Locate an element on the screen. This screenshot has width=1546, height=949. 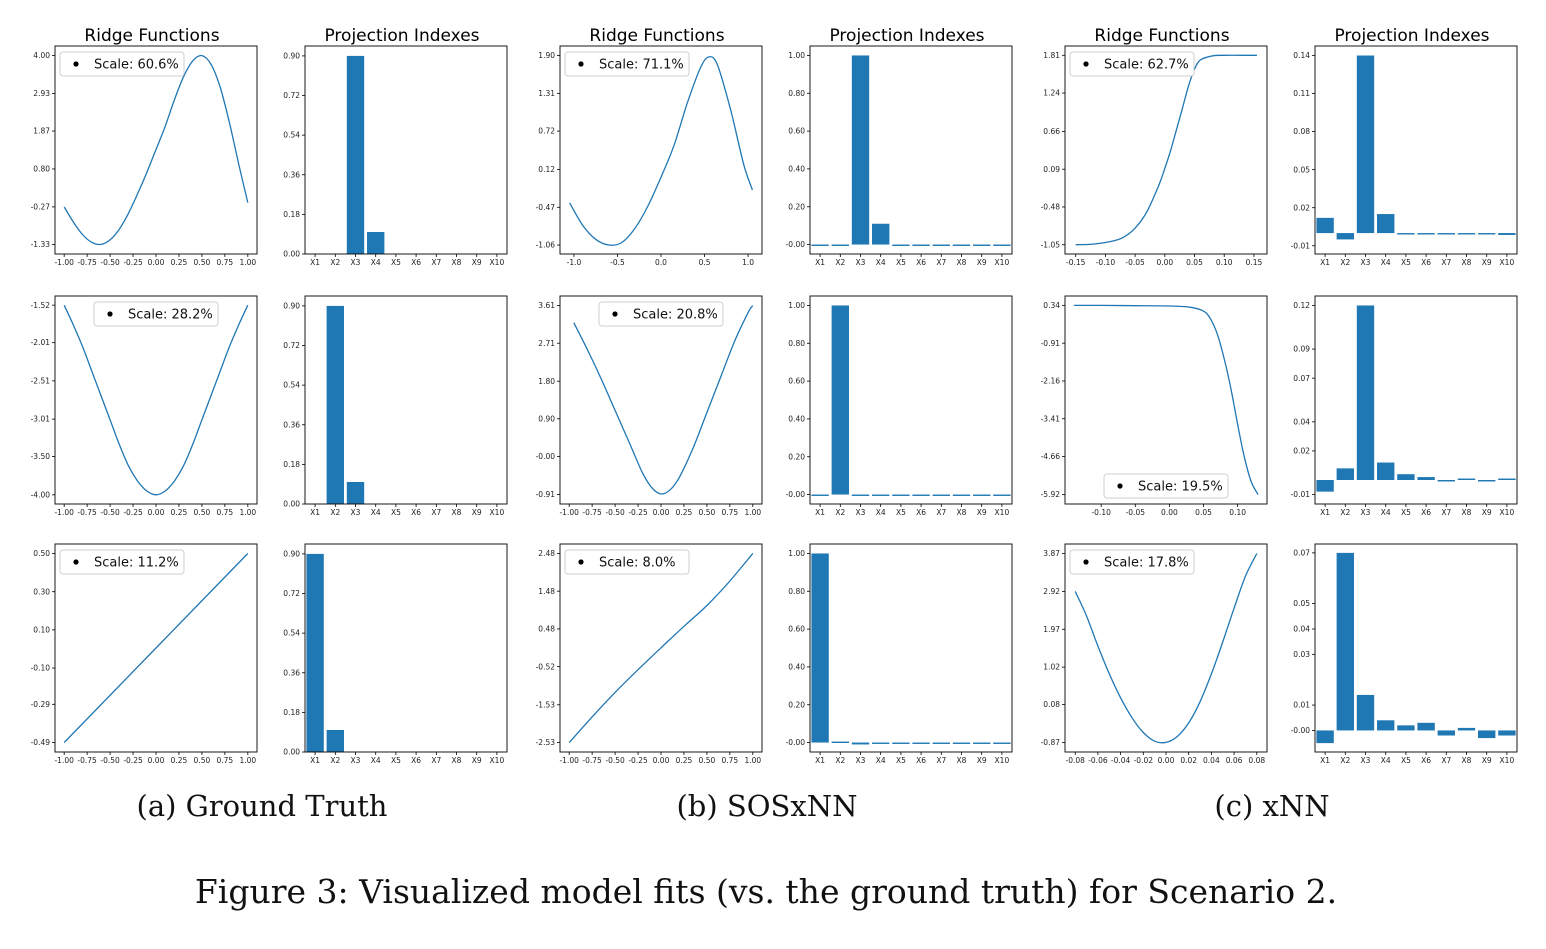
y-tick-label: -1.53 is located at coordinates (546, 704).